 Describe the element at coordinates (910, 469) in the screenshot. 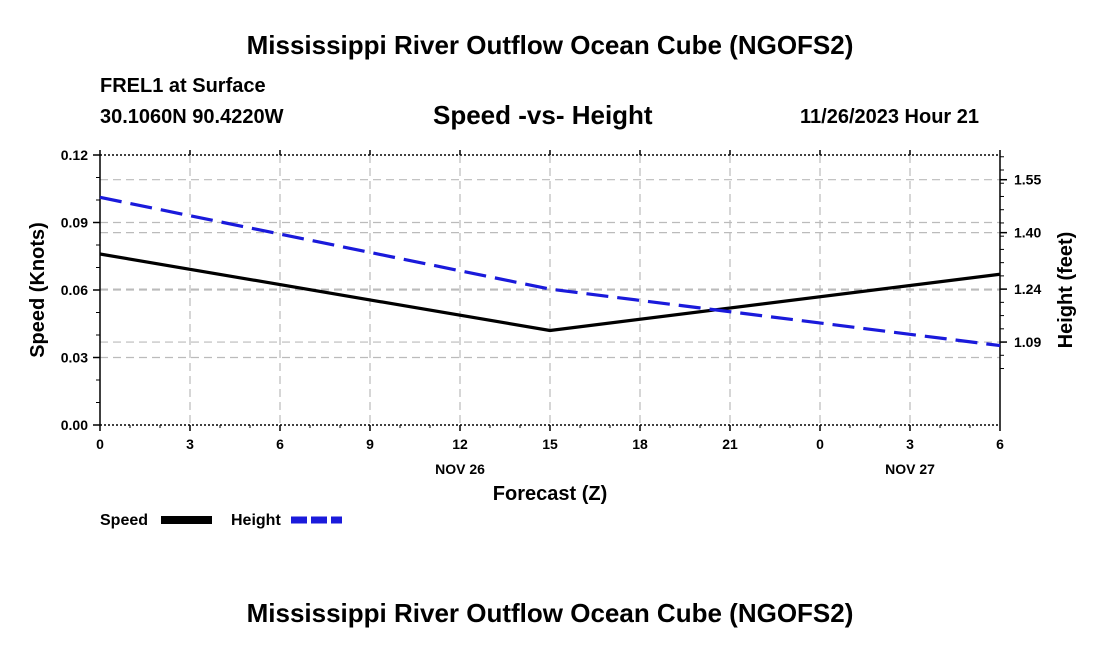

I see `x-date-label: NOV 27` at that location.